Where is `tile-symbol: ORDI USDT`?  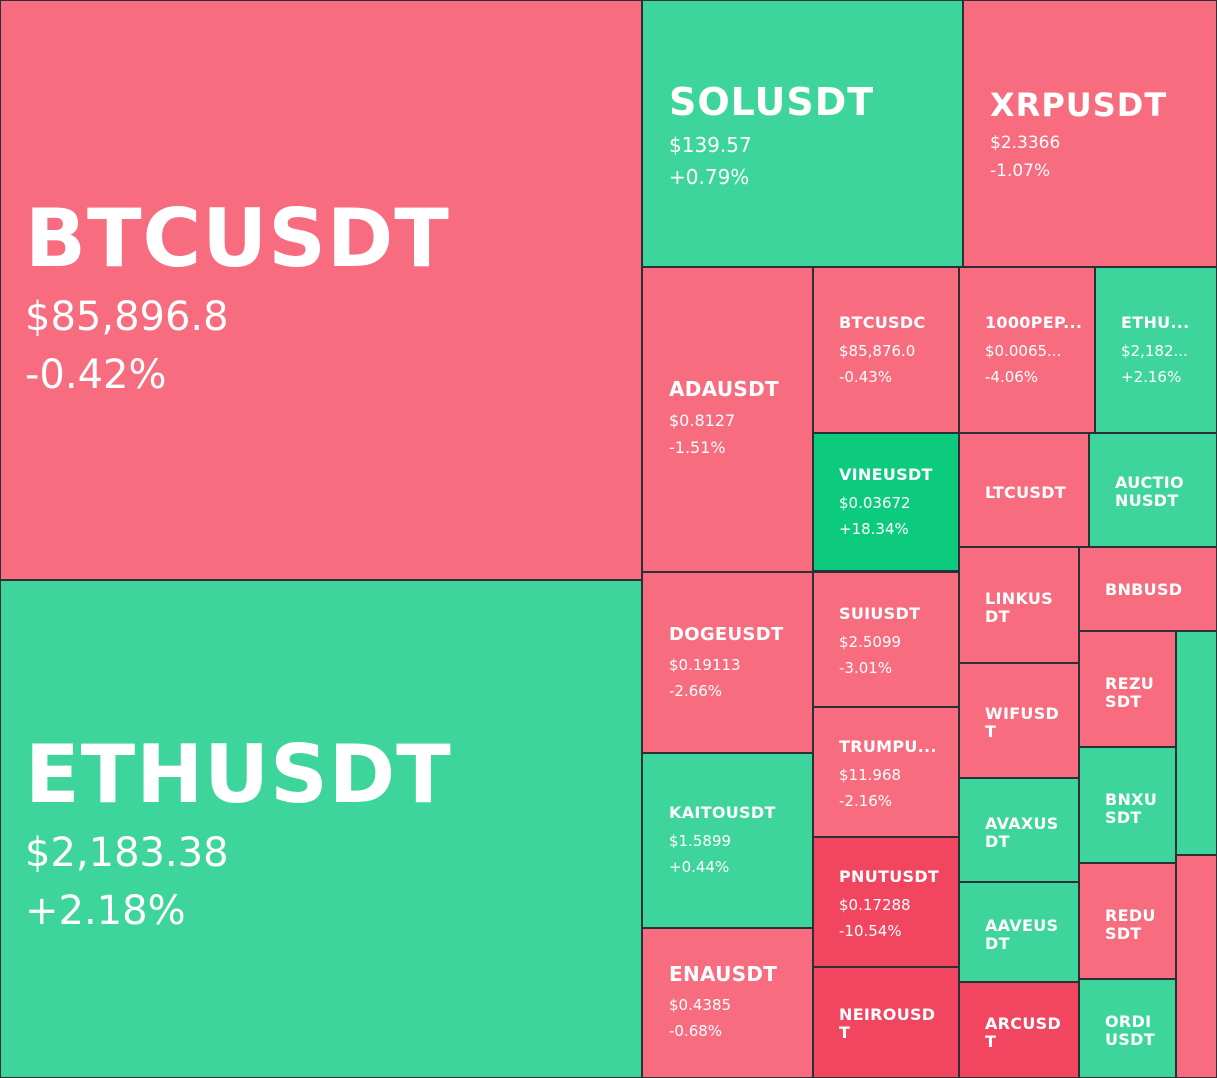 tile-symbol: ORDI USDT is located at coordinates (1130, 1031).